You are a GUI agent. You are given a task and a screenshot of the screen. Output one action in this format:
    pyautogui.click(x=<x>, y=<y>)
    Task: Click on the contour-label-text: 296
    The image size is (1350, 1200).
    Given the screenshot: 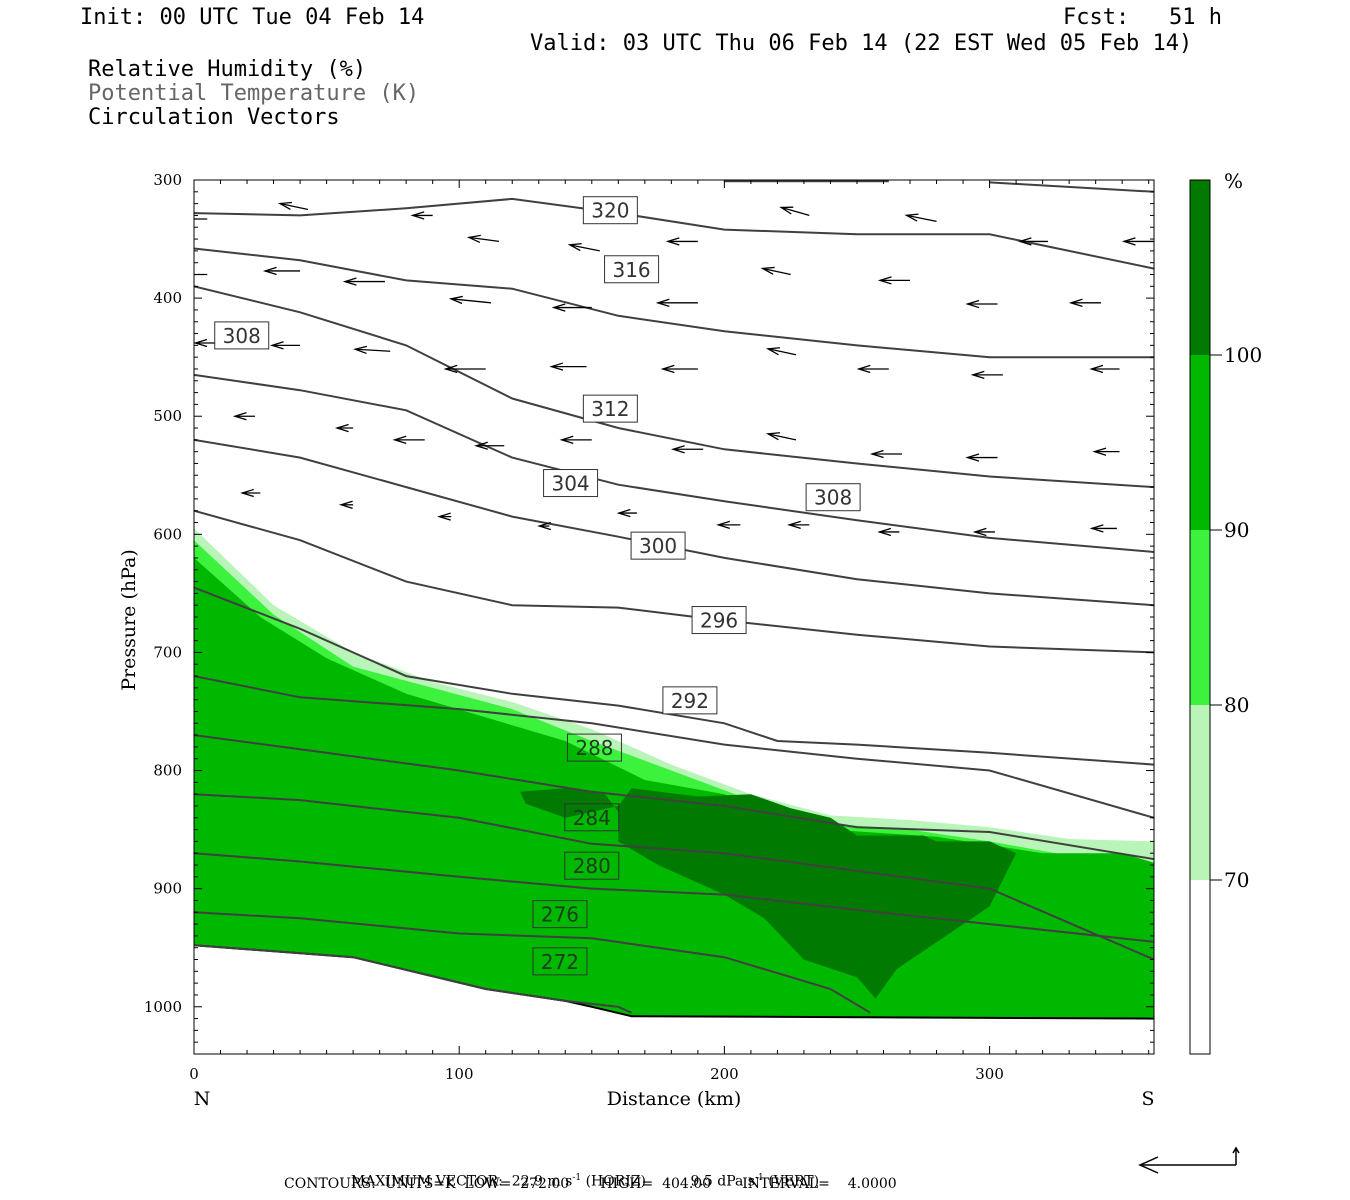 What is the action you would take?
    pyautogui.click(x=719, y=621)
    